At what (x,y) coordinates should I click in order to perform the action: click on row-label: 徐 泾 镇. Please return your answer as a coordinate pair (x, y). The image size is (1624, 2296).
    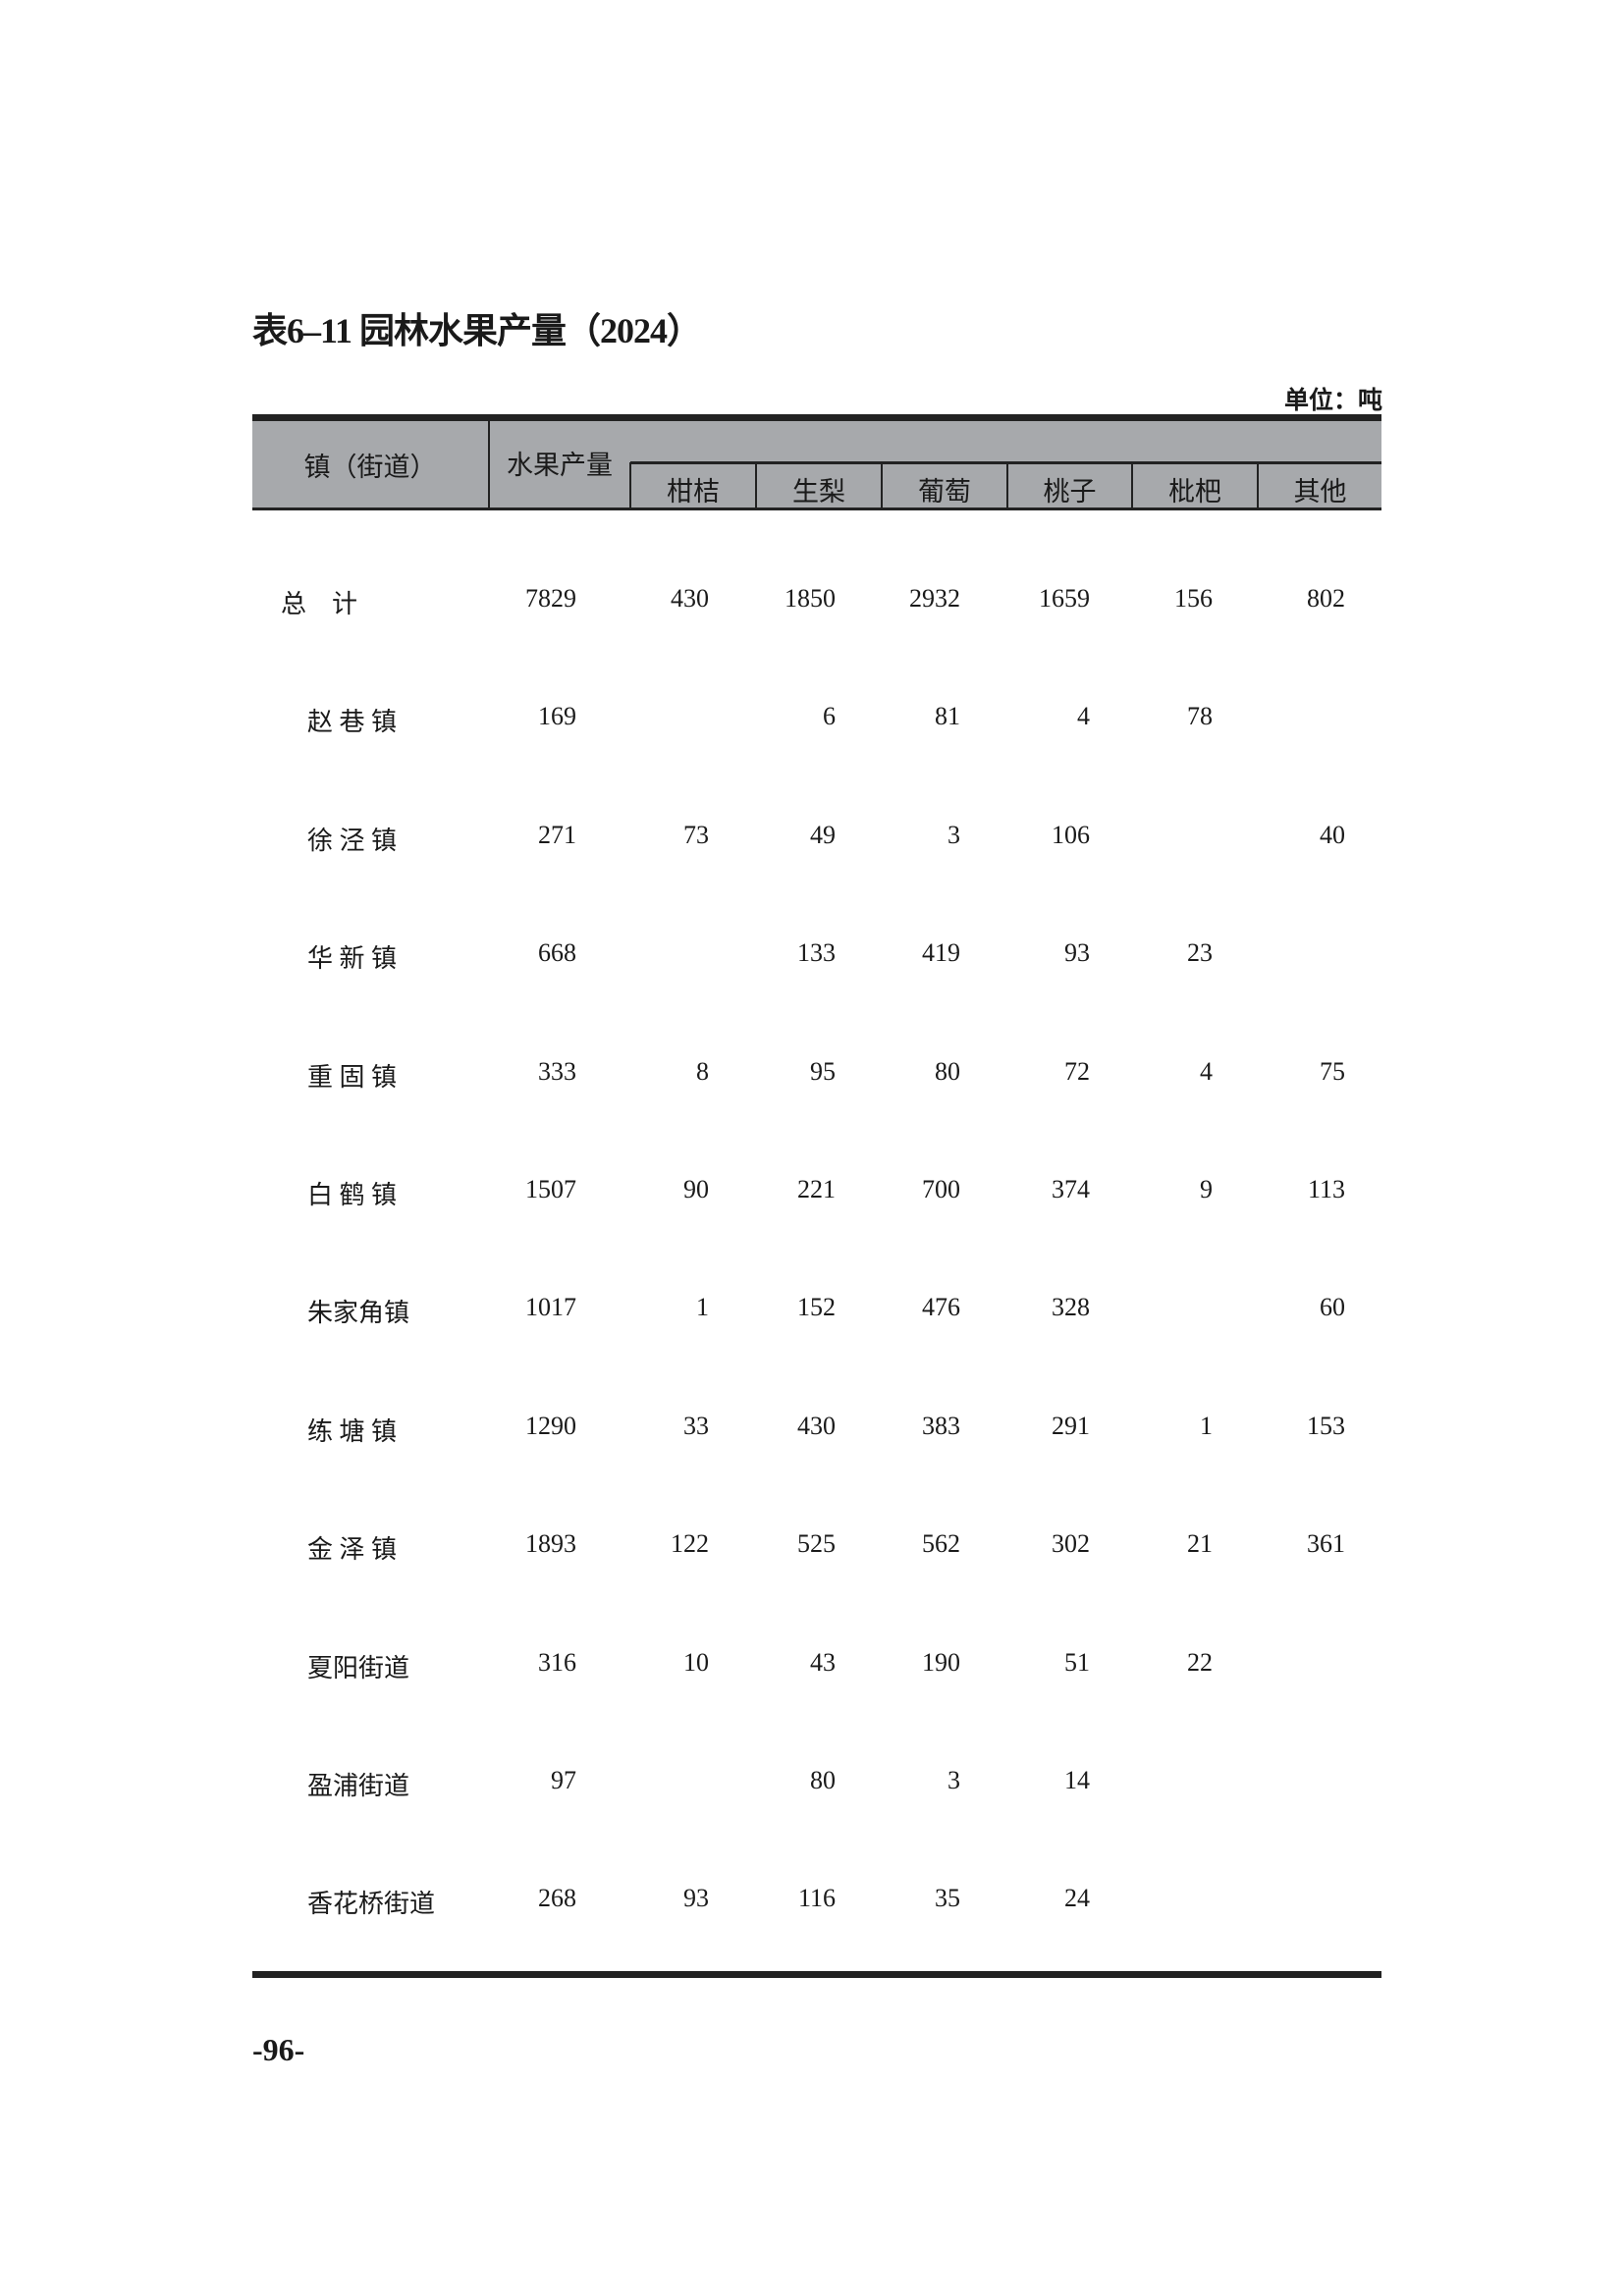
    Looking at the image, I should click on (352, 841).